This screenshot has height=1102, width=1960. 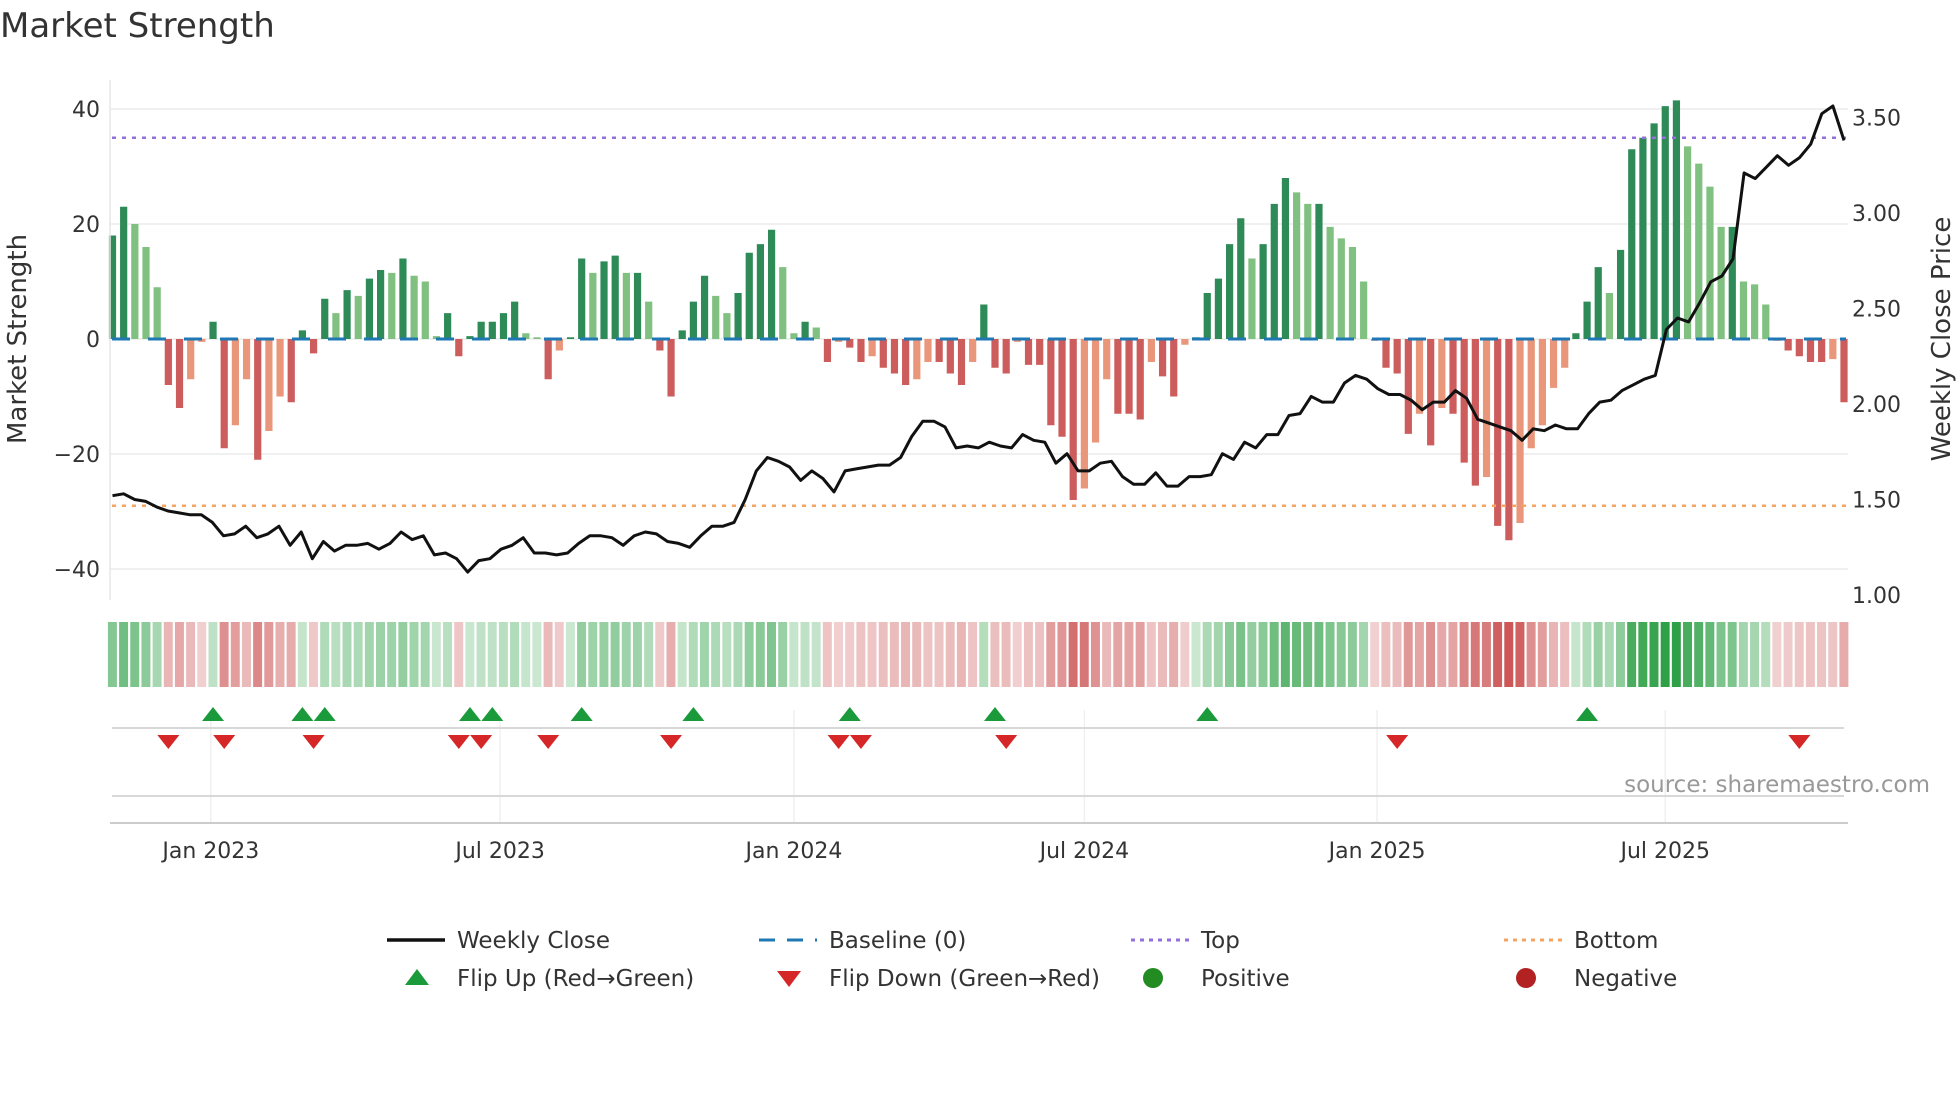 I want to click on y-tick-label: −40, so click(x=77, y=570).